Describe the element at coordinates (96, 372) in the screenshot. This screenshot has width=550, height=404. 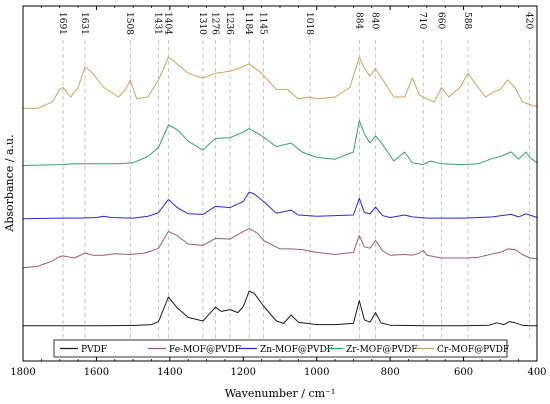
I see `x-tick-label-1600: 1600` at that location.